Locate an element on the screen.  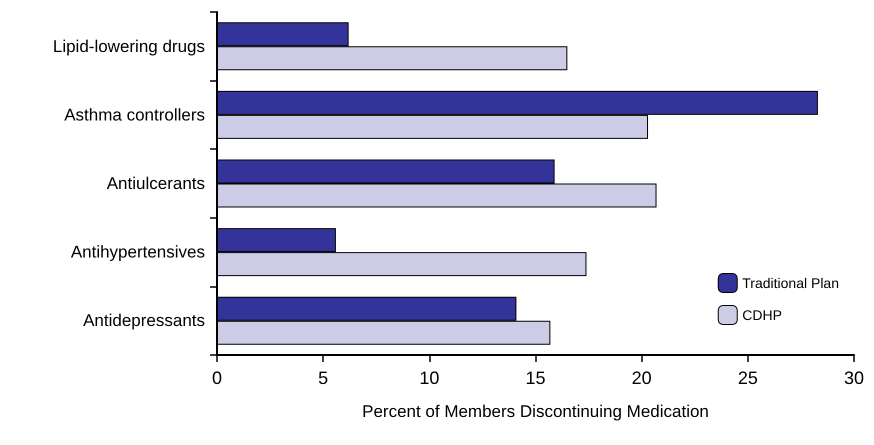
y-tick-label: Antihypertensives is located at coordinates (137, 252).